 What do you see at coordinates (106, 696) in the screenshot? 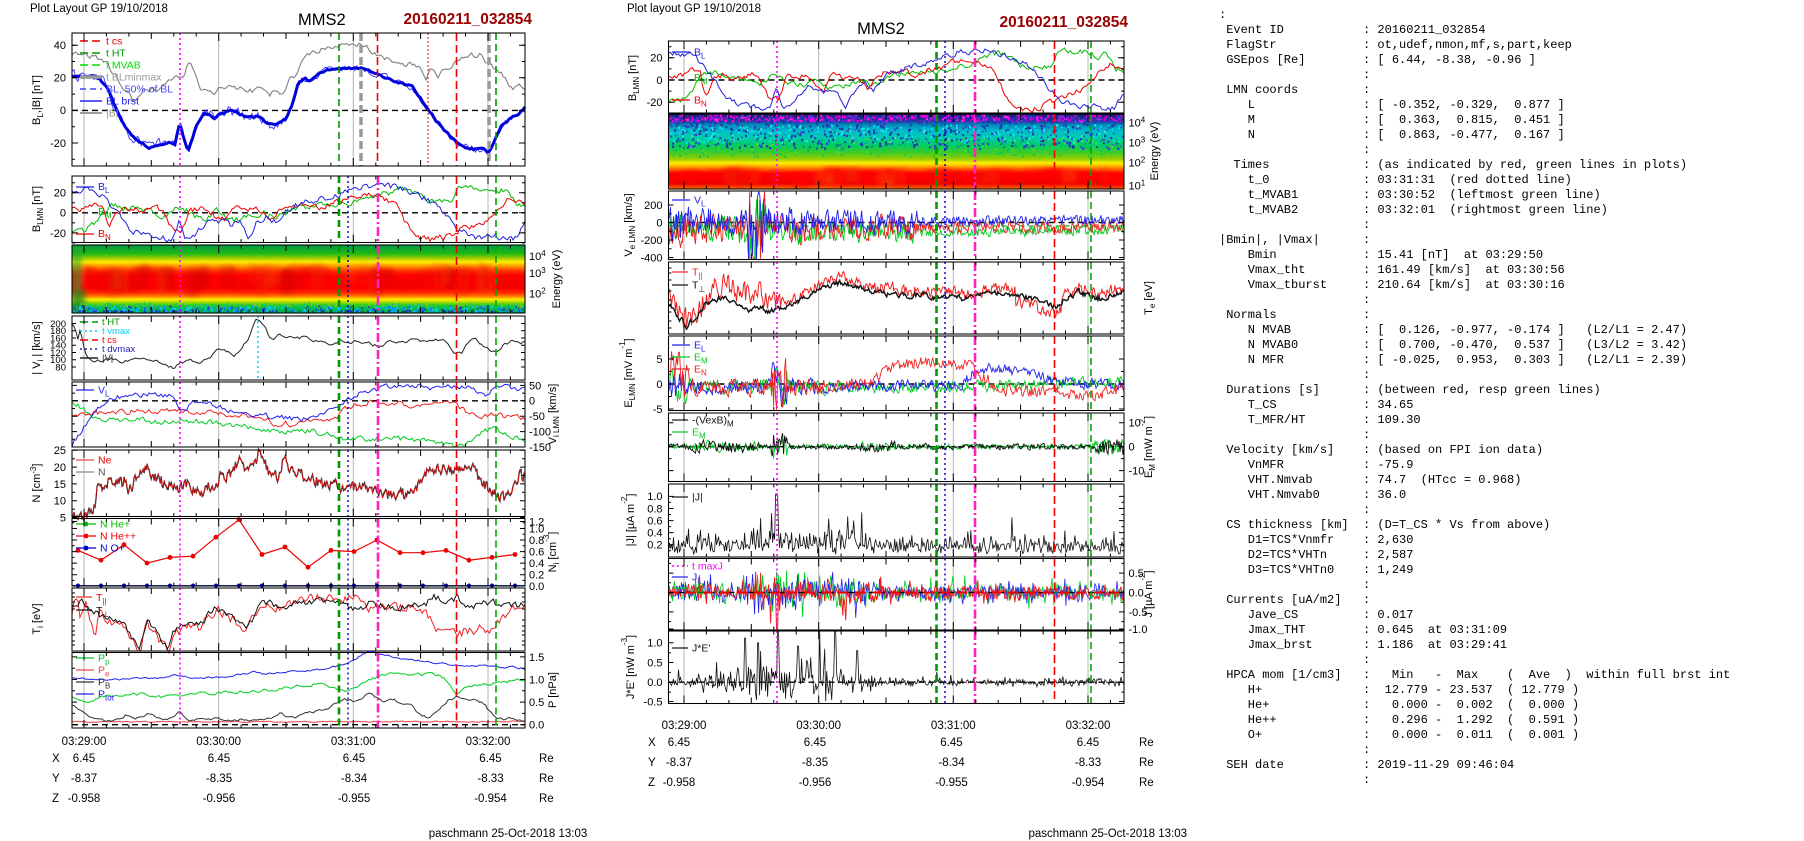
I see `svg-text: Ptot` at bounding box center [106, 696].